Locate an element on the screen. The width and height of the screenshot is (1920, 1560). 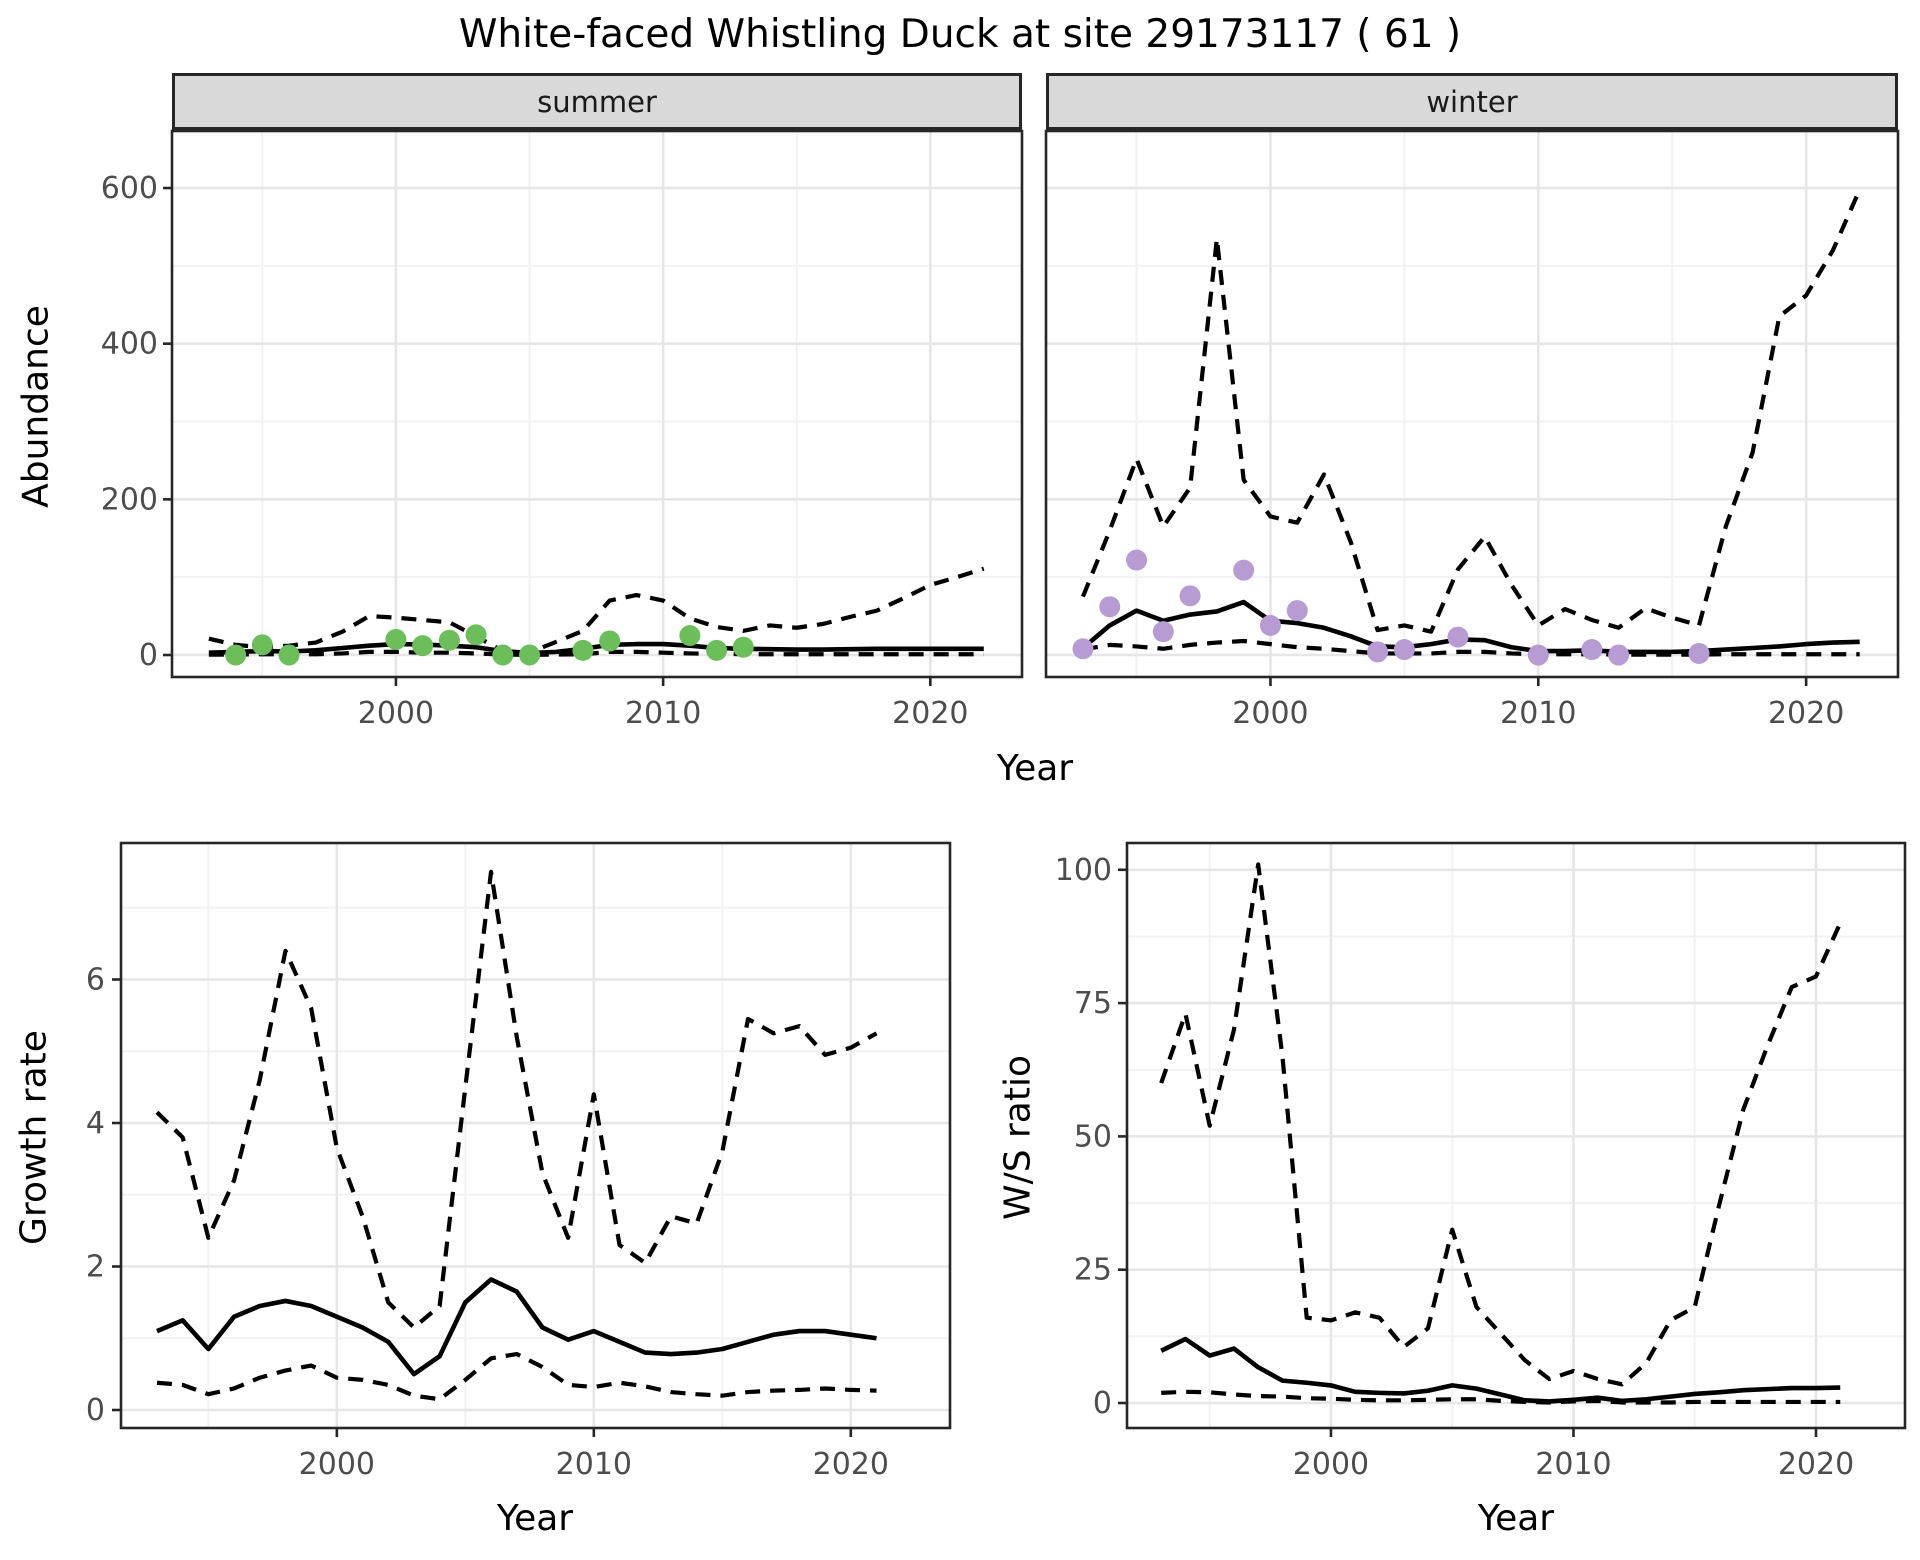
y-tick-label: 75 is located at coordinates (1093, 1003).